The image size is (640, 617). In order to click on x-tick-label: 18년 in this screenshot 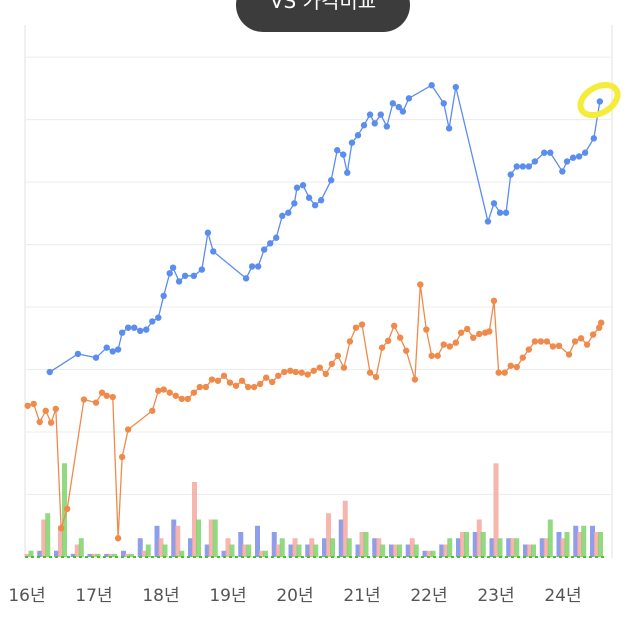, I will do `click(160, 596)`.